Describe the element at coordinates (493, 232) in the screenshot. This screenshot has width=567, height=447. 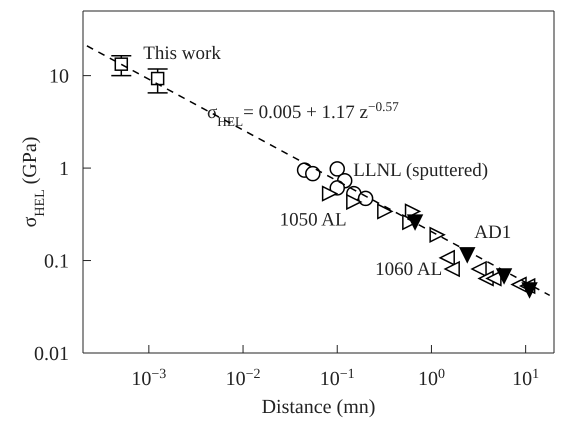
I see `series-label: AD1` at that location.